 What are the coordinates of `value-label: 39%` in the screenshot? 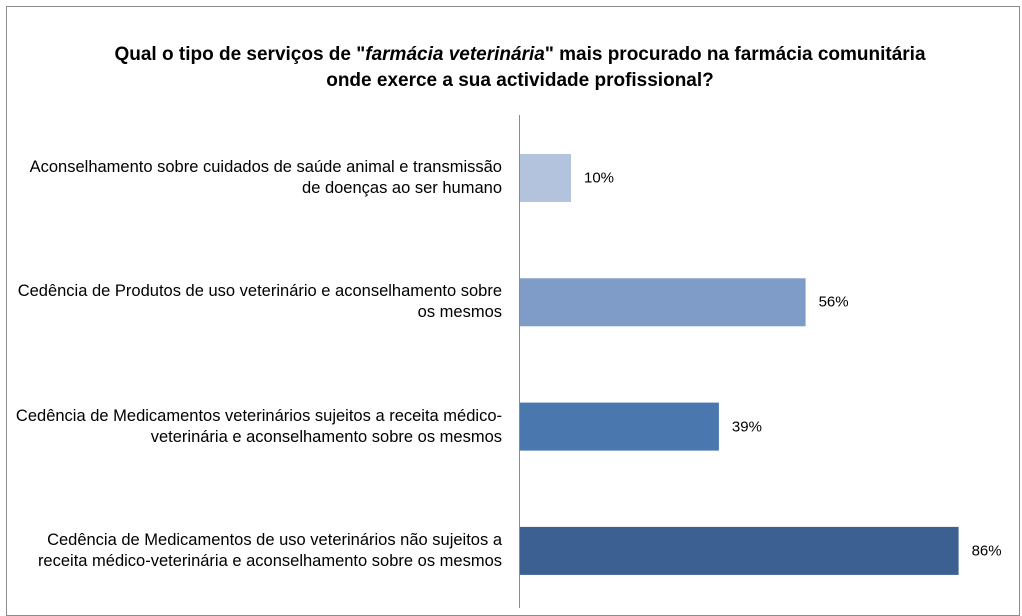 It's located at (746, 427).